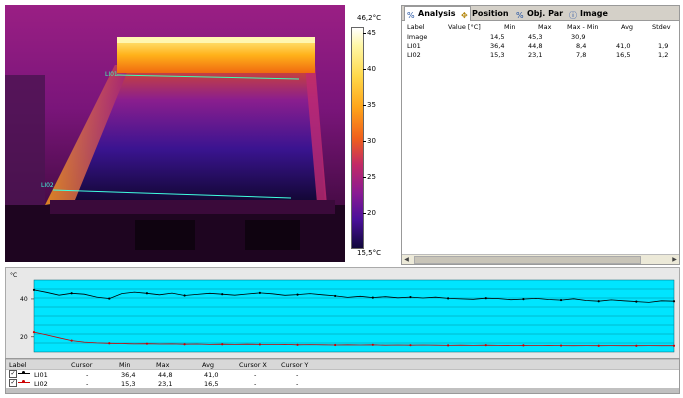 The height and width of the screenshot is (398, 683). Describe the element at coordinates (540, 46) in the screenshot. I see `table-row: LI01 36,4 44,8 8,4 41,0 1,9` at that location.